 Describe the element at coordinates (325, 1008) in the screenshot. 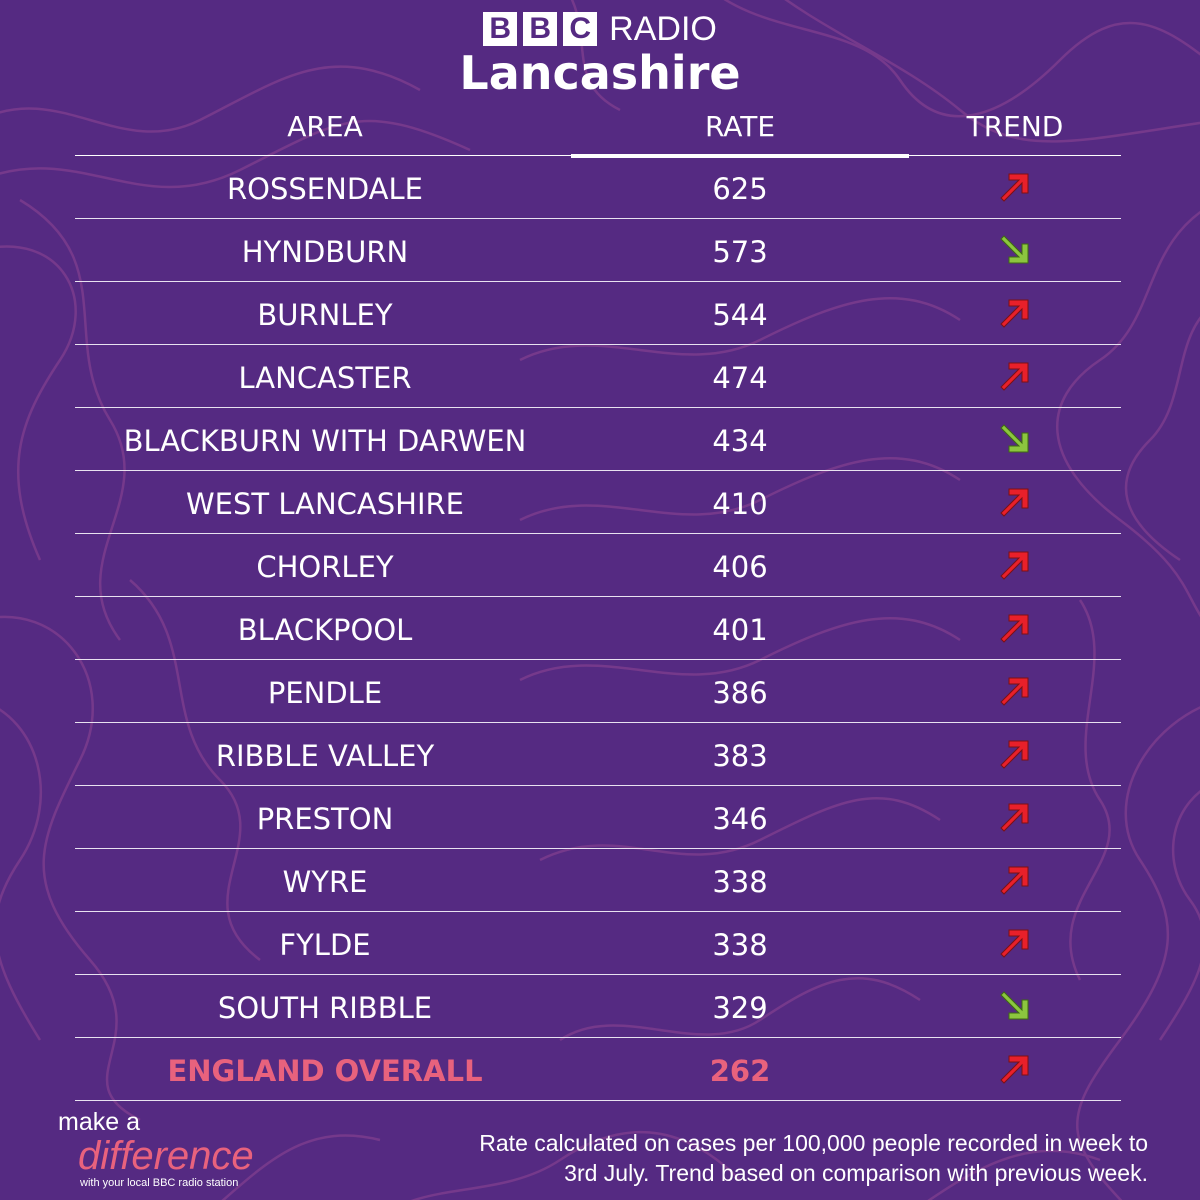

I see `area-cell: SOUTH RIBBLE` at that location.